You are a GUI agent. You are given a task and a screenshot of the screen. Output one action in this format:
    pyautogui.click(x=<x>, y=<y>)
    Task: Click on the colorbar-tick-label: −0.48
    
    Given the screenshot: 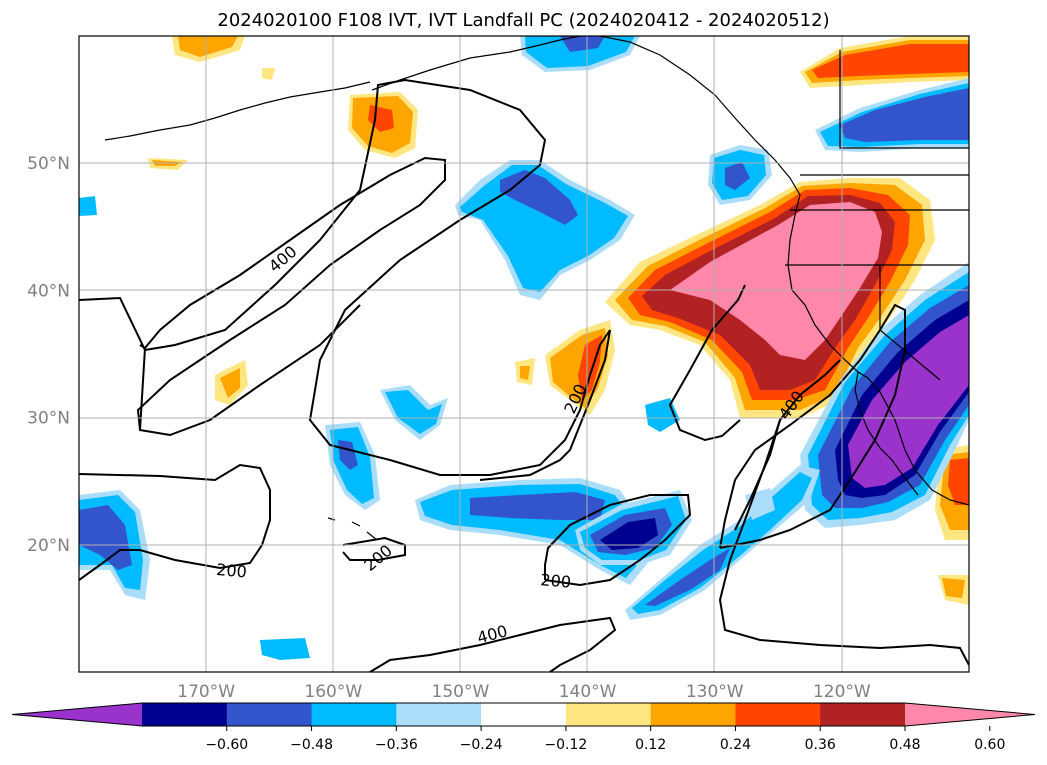 What is the action you would take?
    pyautogui.click(x=311, y=745)
    